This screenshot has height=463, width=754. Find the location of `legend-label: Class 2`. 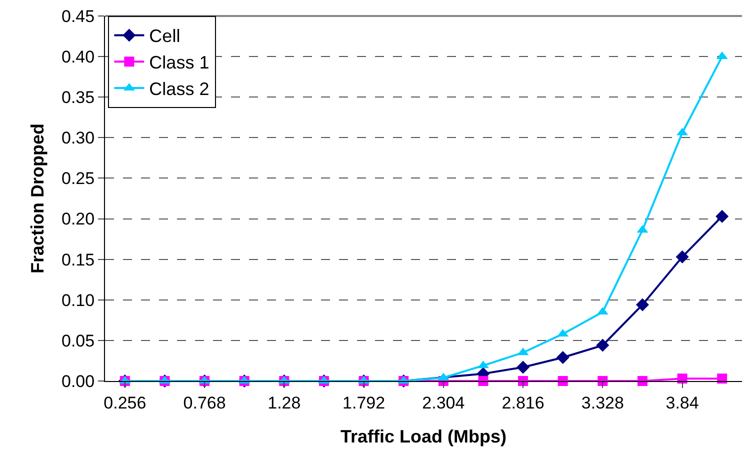

legend-label: Class 2 is located at coordinates (179, 89).